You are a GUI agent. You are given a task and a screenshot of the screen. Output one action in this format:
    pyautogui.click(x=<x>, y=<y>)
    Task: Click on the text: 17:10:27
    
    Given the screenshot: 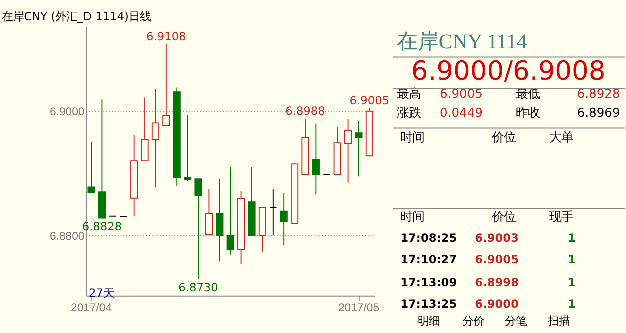 What is the action you would take?
    pyautogui.click(x=429, y=259)
    